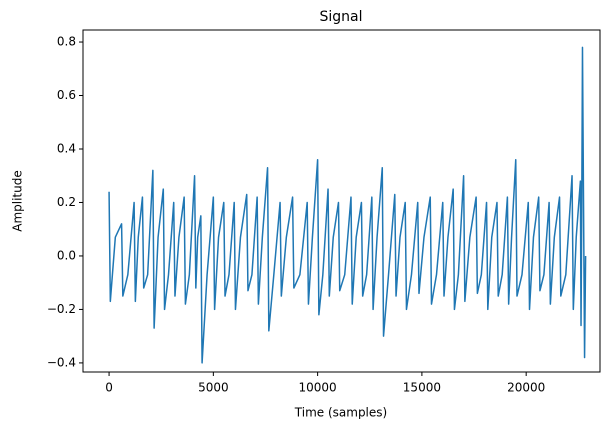  What do you see at coordinates (61, 362) in the screenshot?
I see `y-tick-label: −0.4` at bounding box center [61, 362].